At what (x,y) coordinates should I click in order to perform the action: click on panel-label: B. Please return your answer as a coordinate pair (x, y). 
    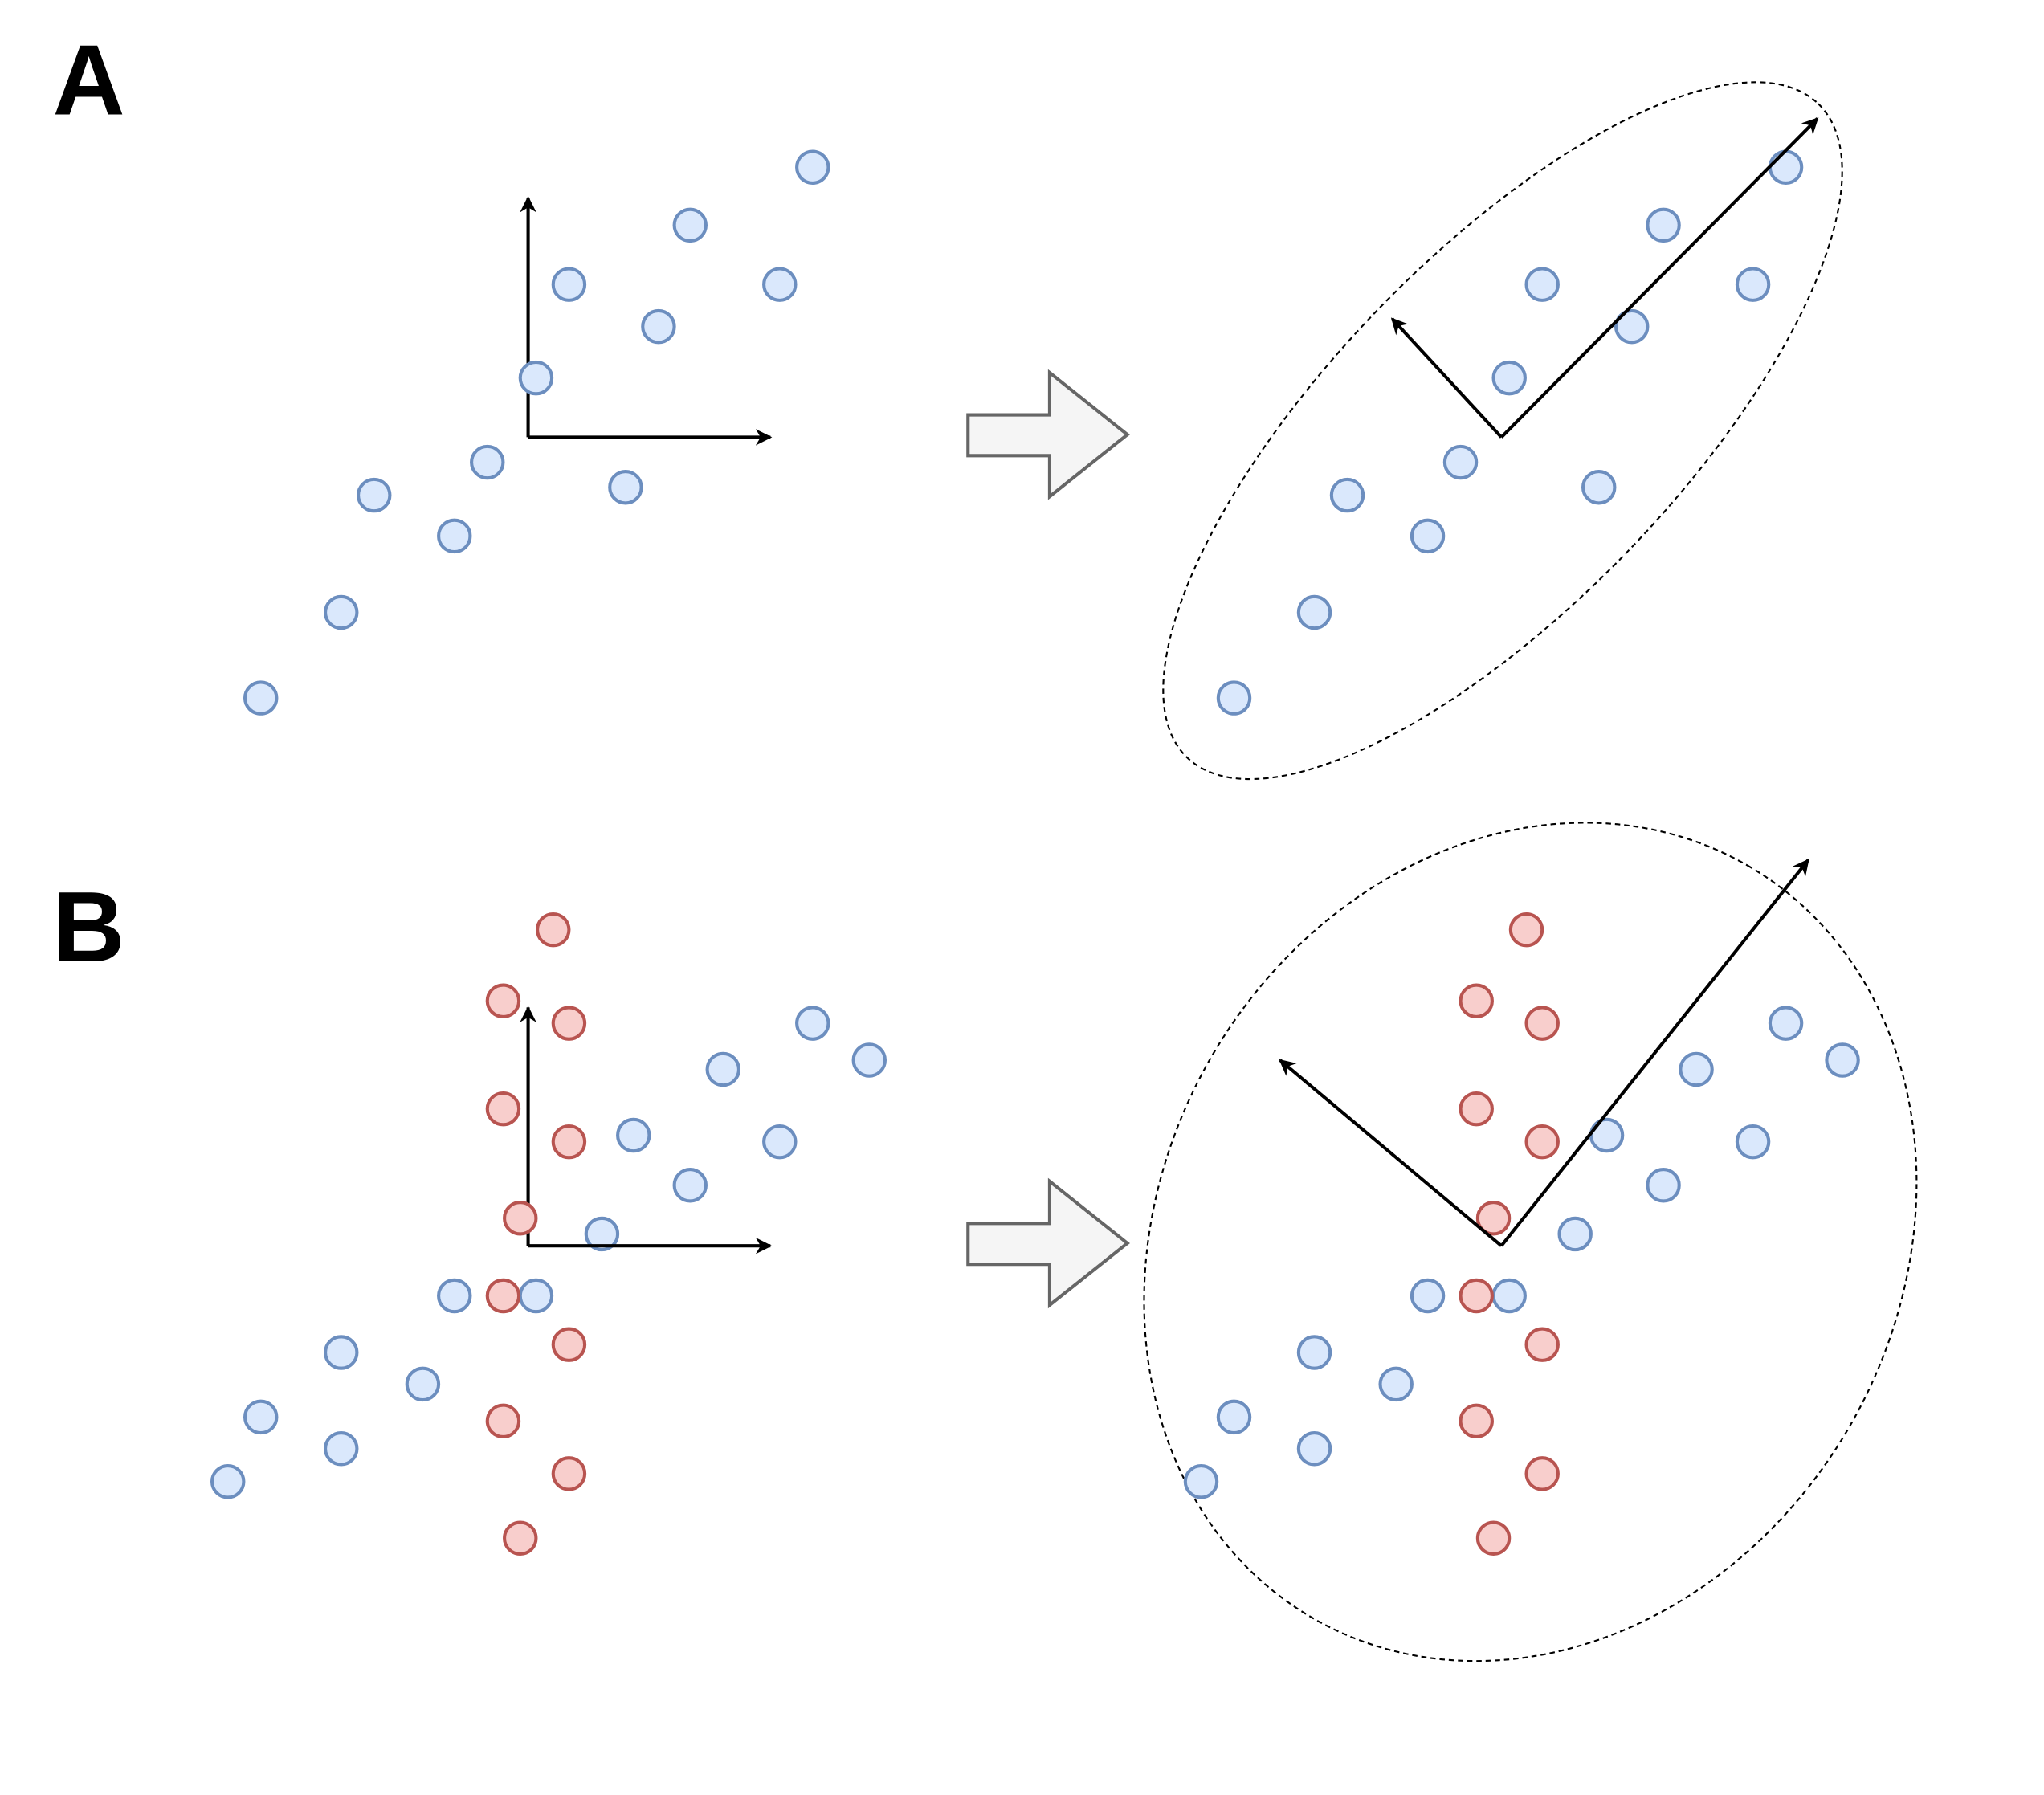
    Looking at the image, I should click on (89, 927).